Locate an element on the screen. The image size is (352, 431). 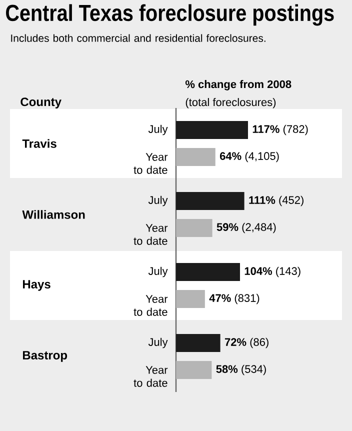
y-tick-label: Bastrop is located at coordinates (45, 356).